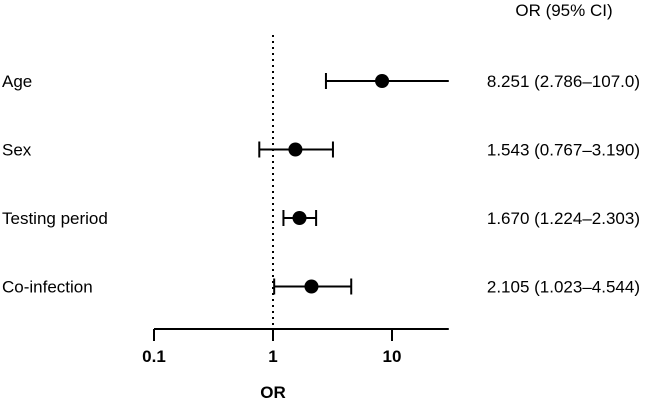 This screenshot has height=401, width=646. What do you see at coordinates (47, 287) in the screenshot?
I see `row-label: Co-infection` at bounding box center [47, 287].